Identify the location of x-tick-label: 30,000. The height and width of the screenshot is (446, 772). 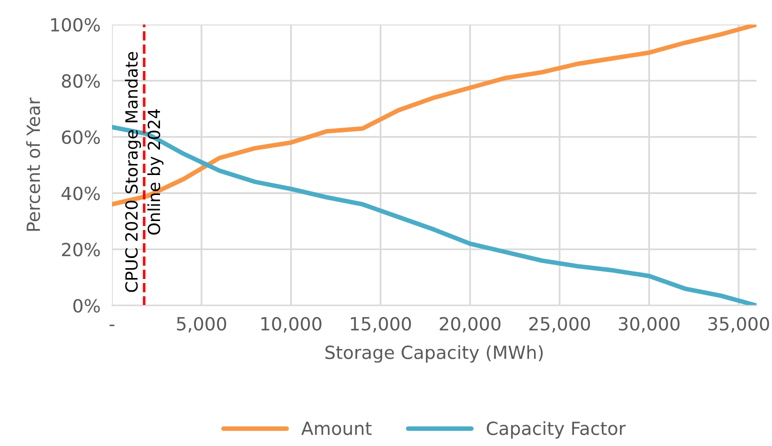
(649, 324).